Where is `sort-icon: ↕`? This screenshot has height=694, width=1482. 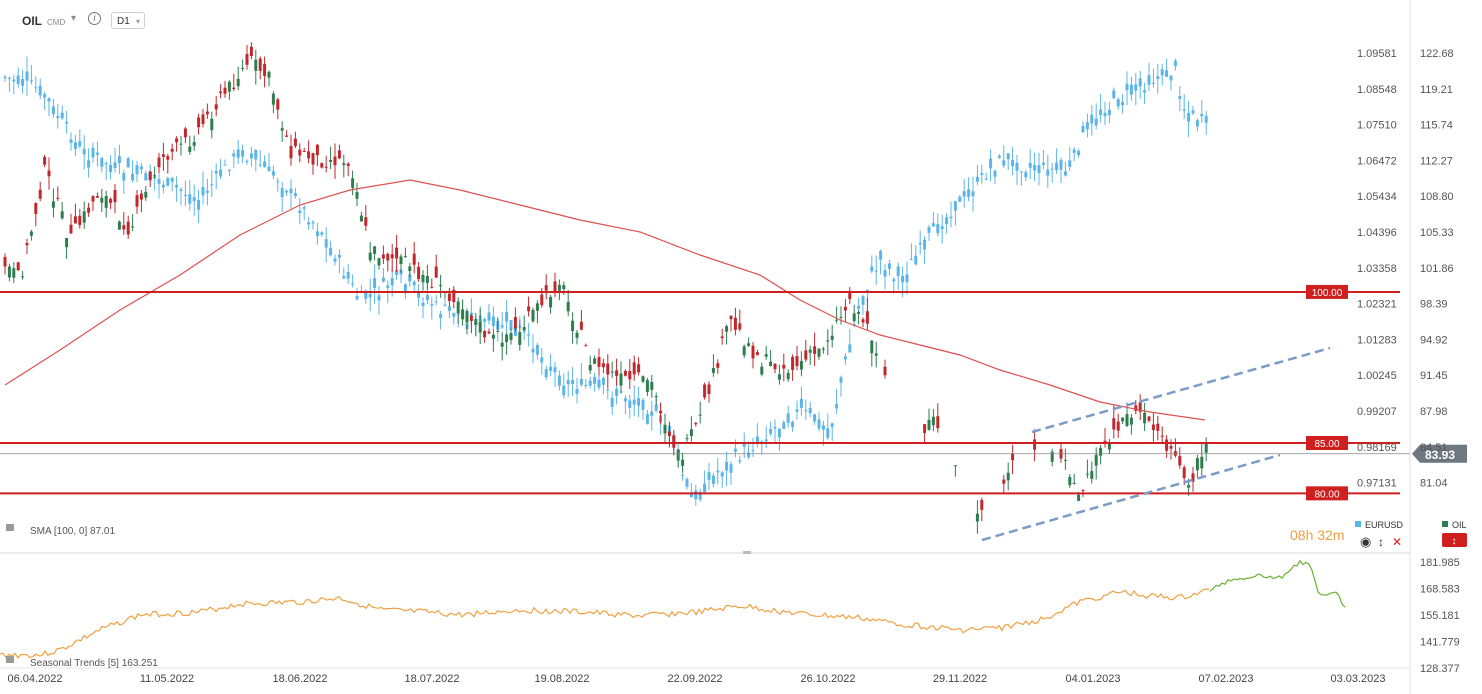
sort-icon: ↕ is located at coordinates (1381, 542).